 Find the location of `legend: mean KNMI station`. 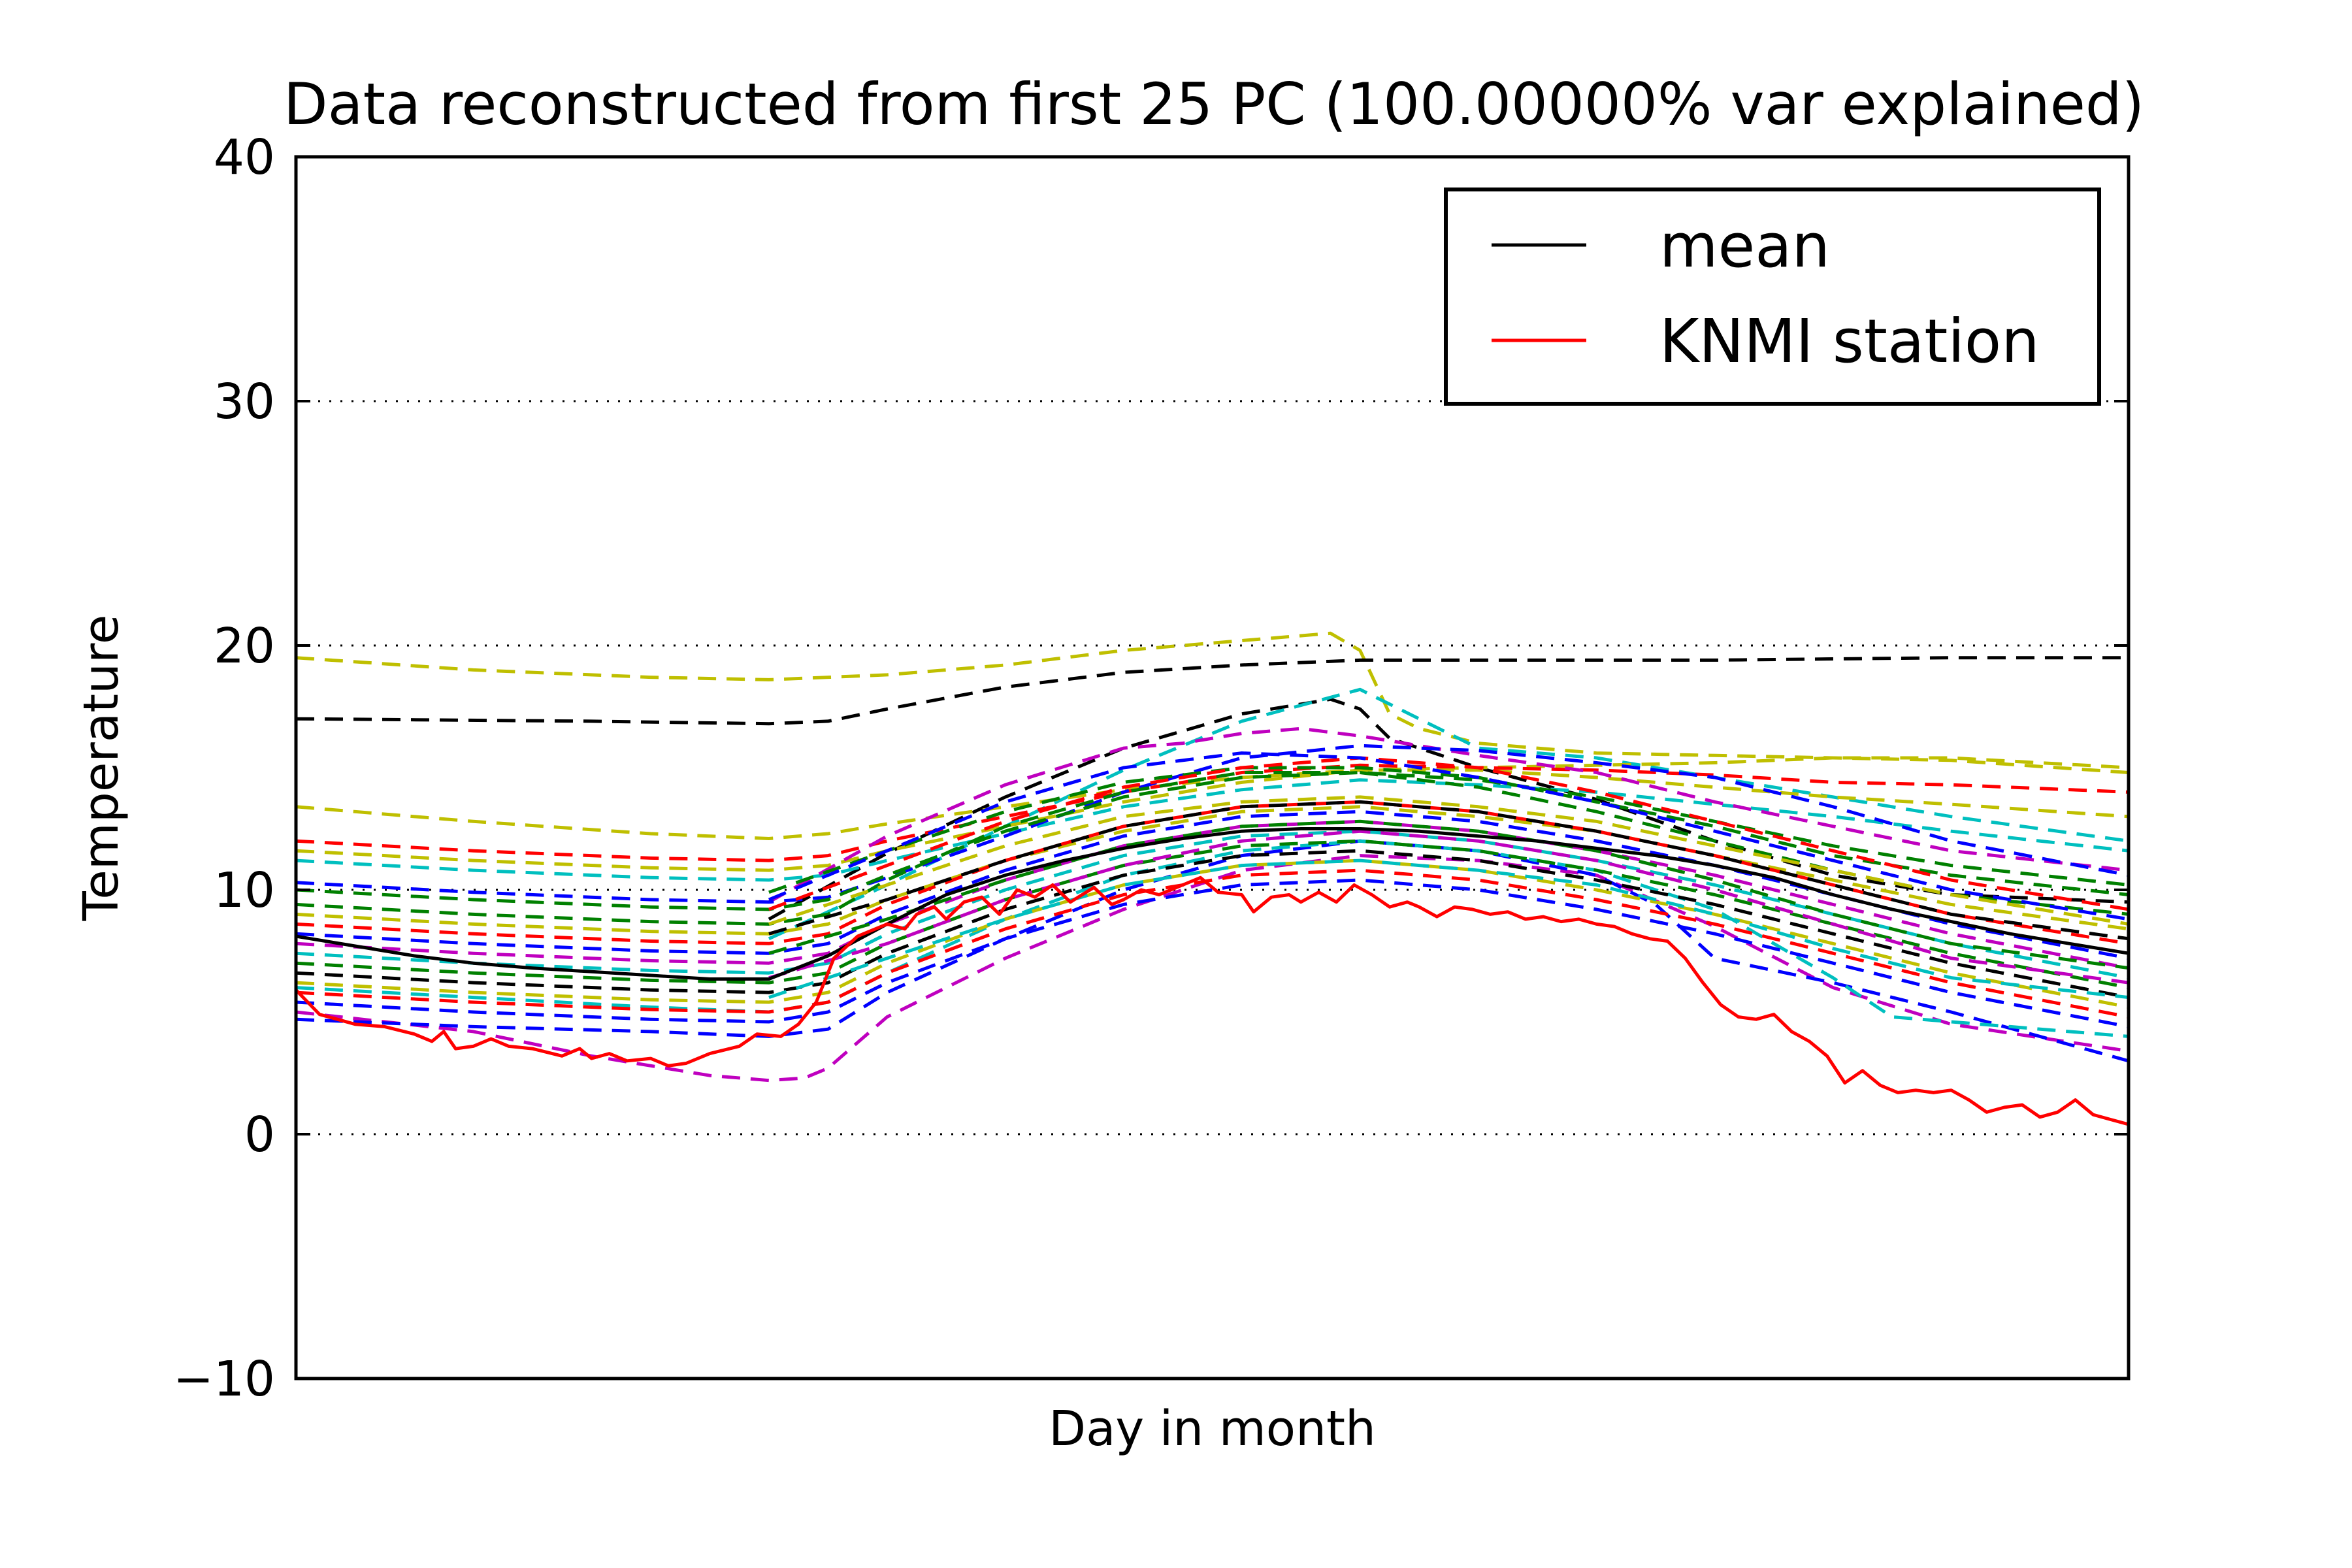

legend: mean KNMI station is located at coordinates (1772, 297).